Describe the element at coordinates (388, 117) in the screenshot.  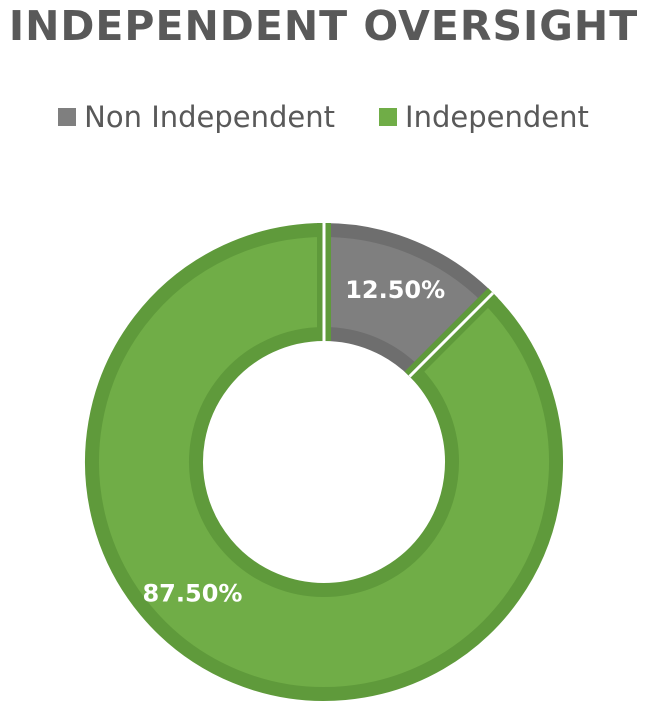
I see `legend-swatch-independent` at that location.